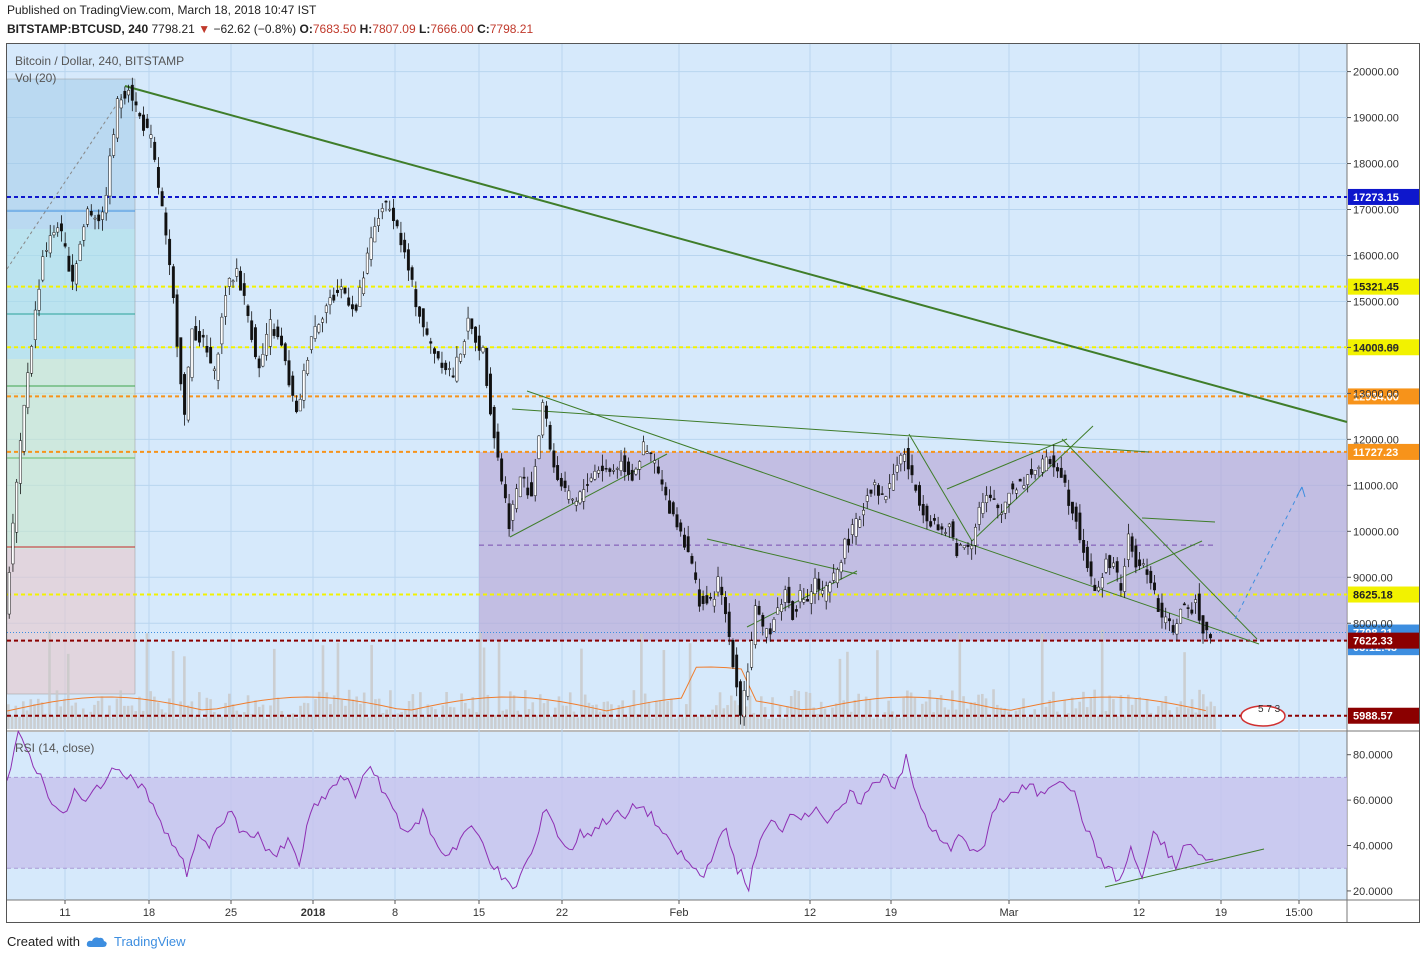 This screenshot has height=960, width=1424. Describe the element at coordinates (97, 942) in the screenshot. I see `cloud-icon` at that location.